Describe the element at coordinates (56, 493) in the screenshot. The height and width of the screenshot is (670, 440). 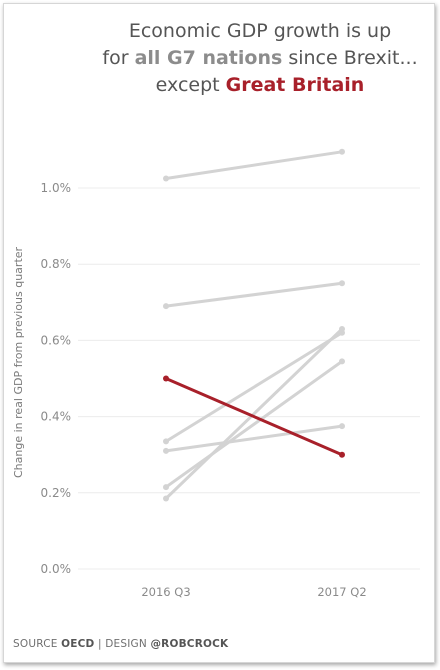
I see `y-tick-label: 0.2%` at that location.